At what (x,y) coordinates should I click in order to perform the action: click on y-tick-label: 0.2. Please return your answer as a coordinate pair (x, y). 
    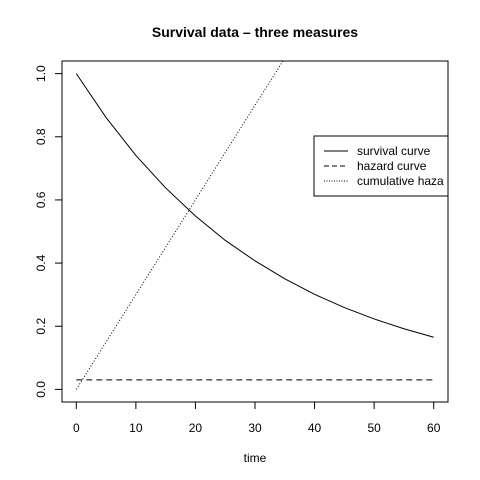
    Looking at the image, I should click on (41, 326).